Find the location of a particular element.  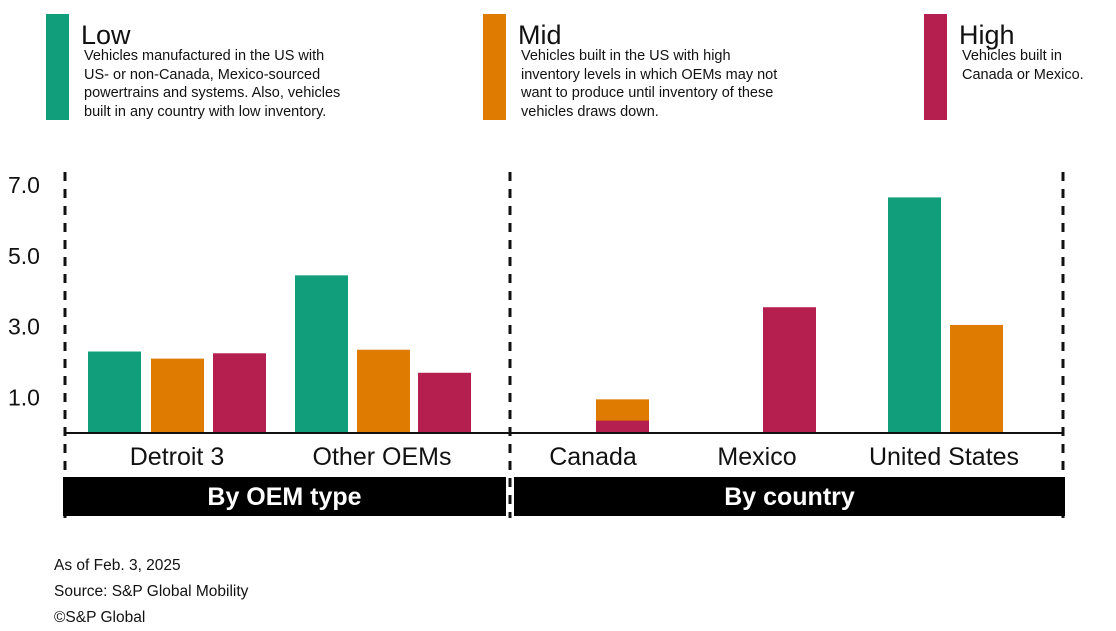

footer-copyright: ©S&P Global is located at coordinates (100, 617).